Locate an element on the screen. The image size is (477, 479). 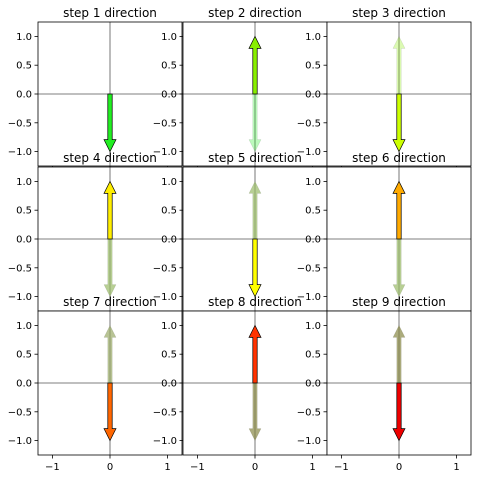
panel-title: step 3 direction is located at coordinates (399, 13).